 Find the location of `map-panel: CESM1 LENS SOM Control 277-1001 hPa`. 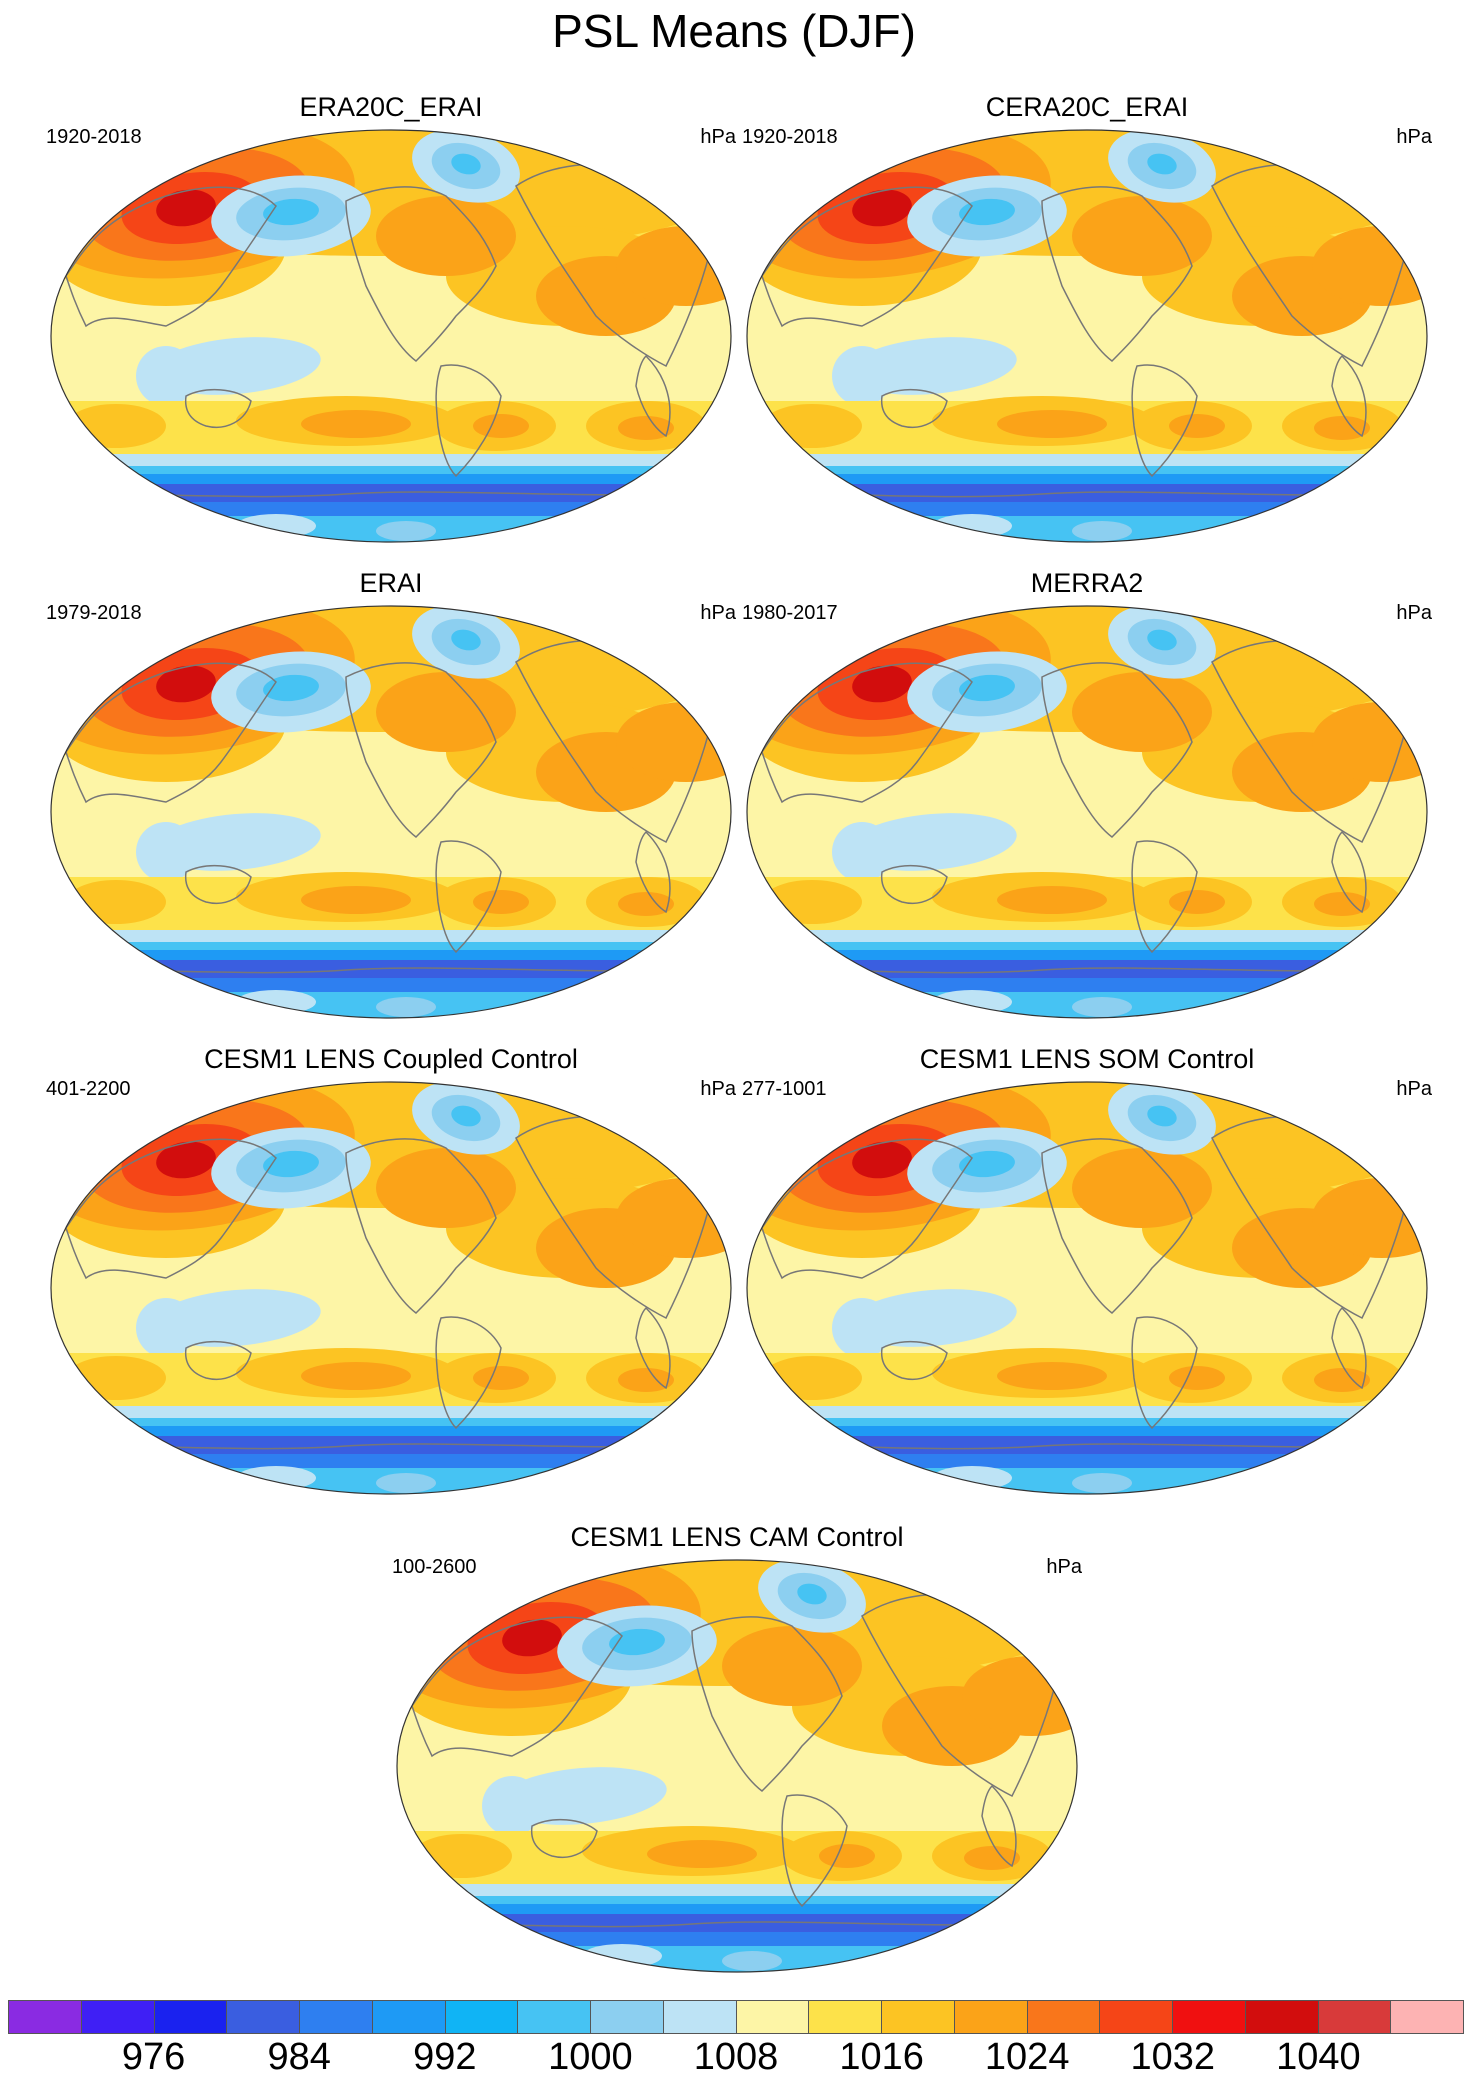

map-panel: CESM1 LENS SOM Control 277-1001 hPa is located at coordinates (1087, 1269).